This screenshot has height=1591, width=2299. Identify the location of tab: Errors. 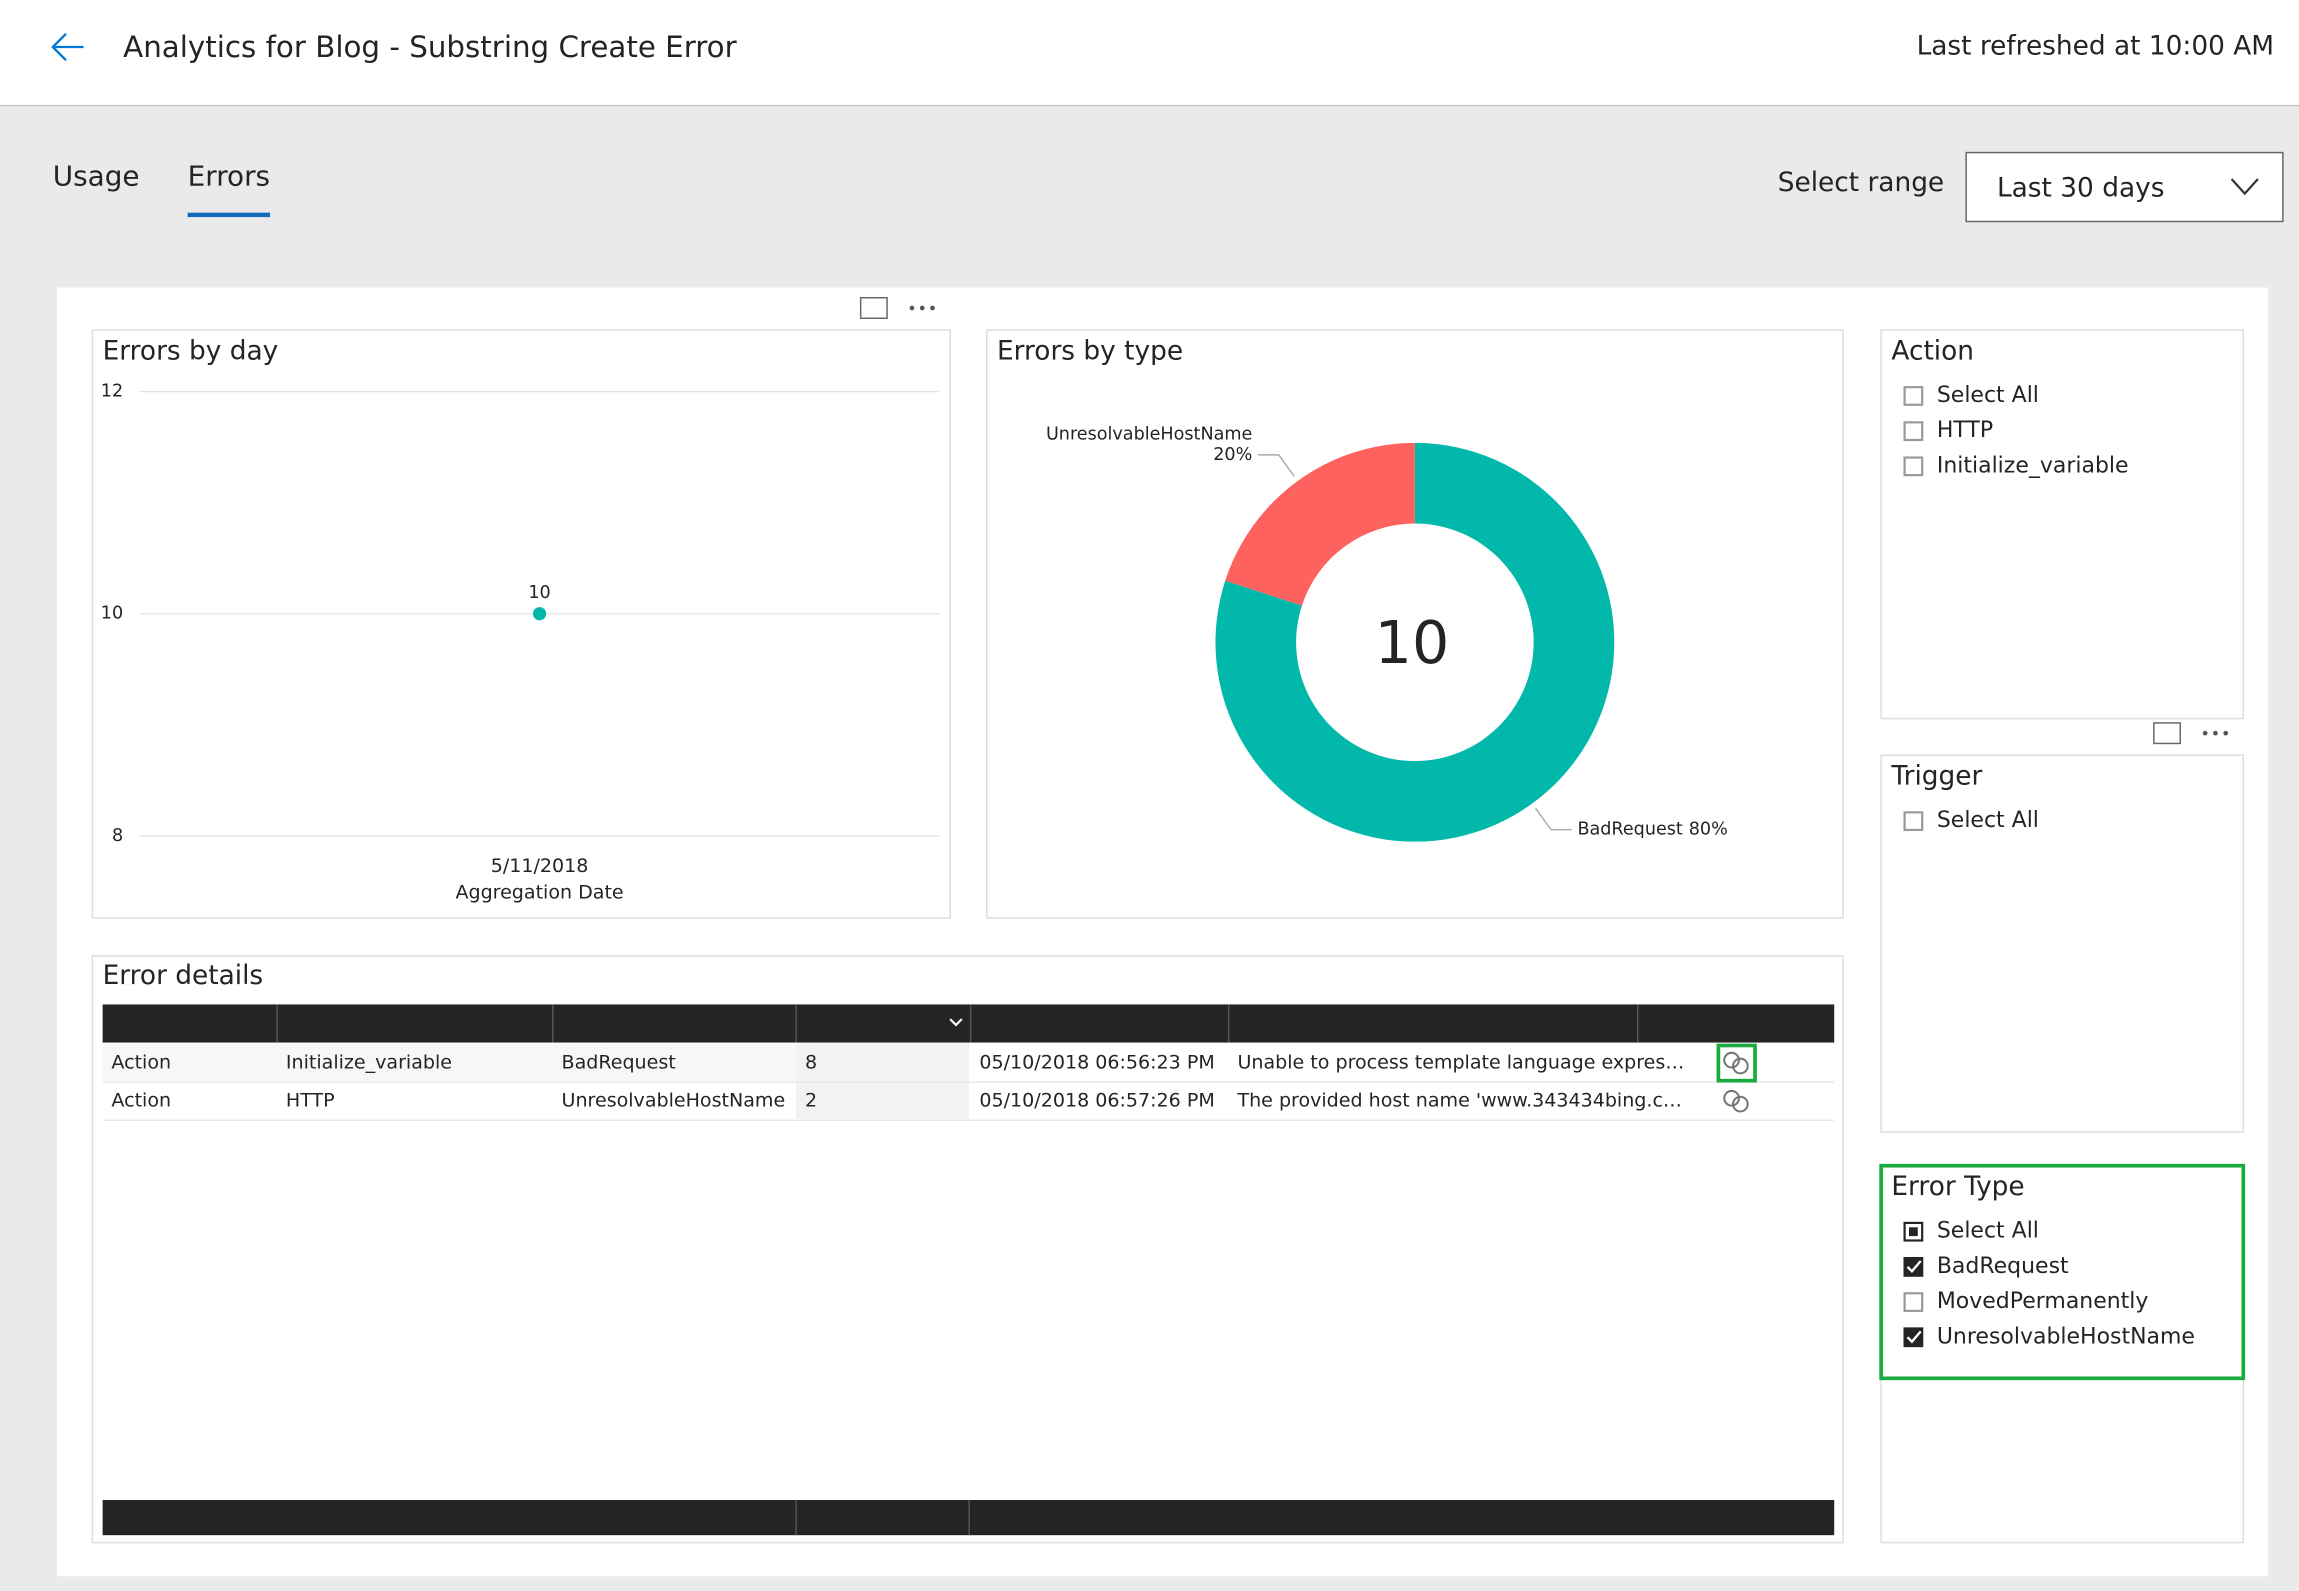
(229, 175).